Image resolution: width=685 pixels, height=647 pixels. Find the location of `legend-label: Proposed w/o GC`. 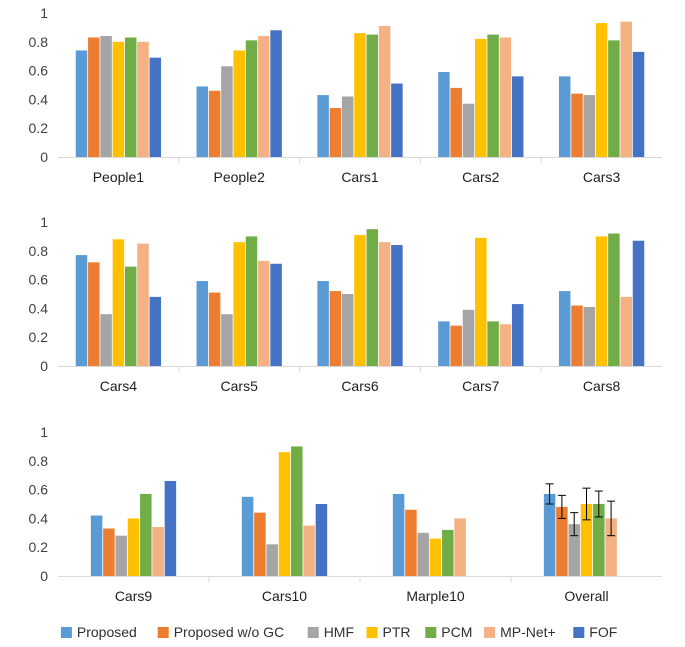

legend-label: Proposed w/o GC is located at coordinates (229, 632).